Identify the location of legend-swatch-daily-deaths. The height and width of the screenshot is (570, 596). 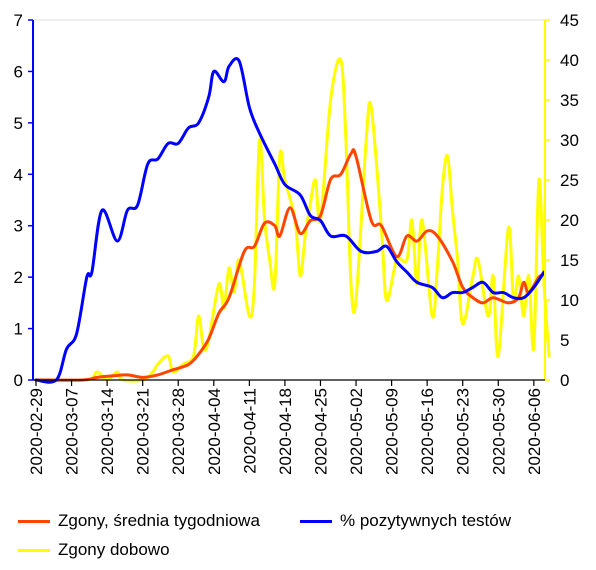
(34, 550).